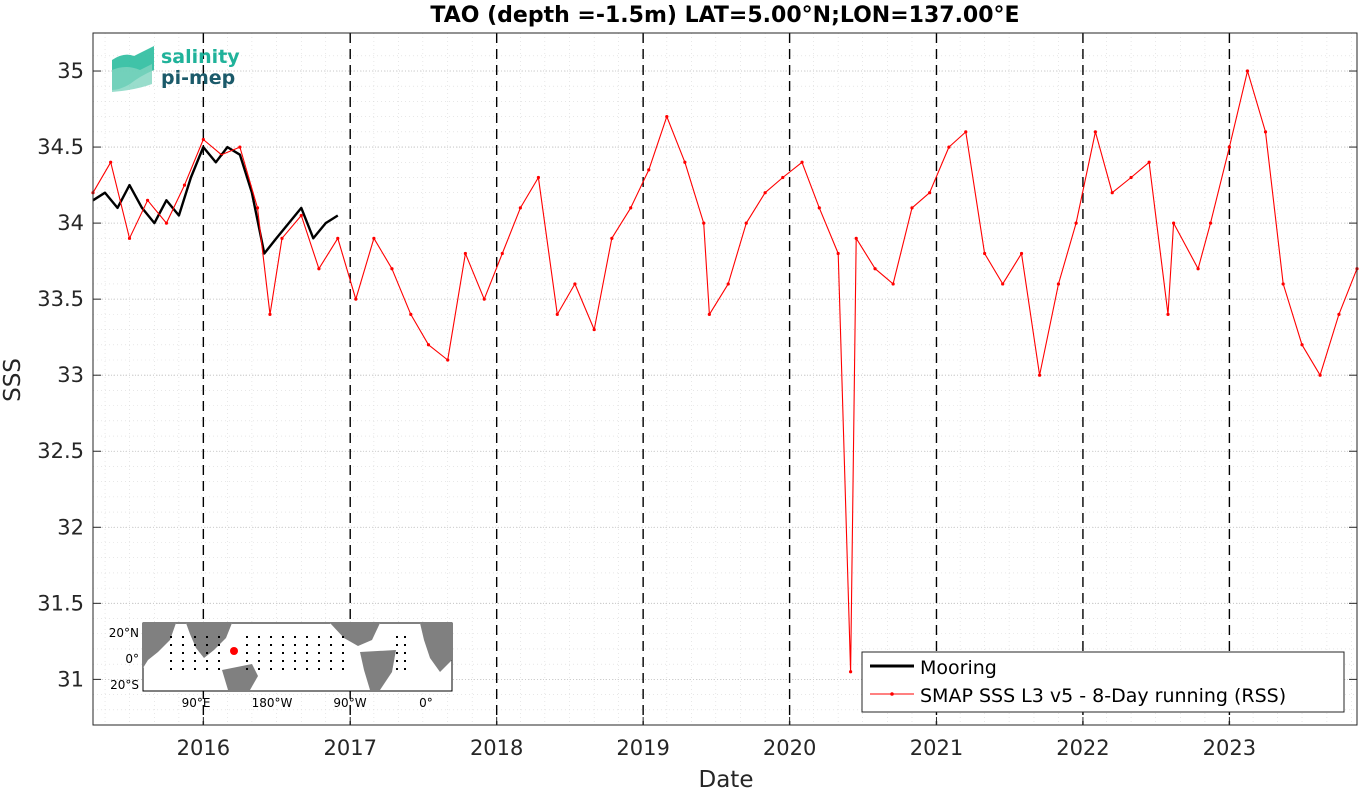 Image resolution: width=1359 pixels, height=790 pixels. Describe the element at coordinates (60, 299) in the screenshot. I see `y-tick-label-5: 33.5` at that location.